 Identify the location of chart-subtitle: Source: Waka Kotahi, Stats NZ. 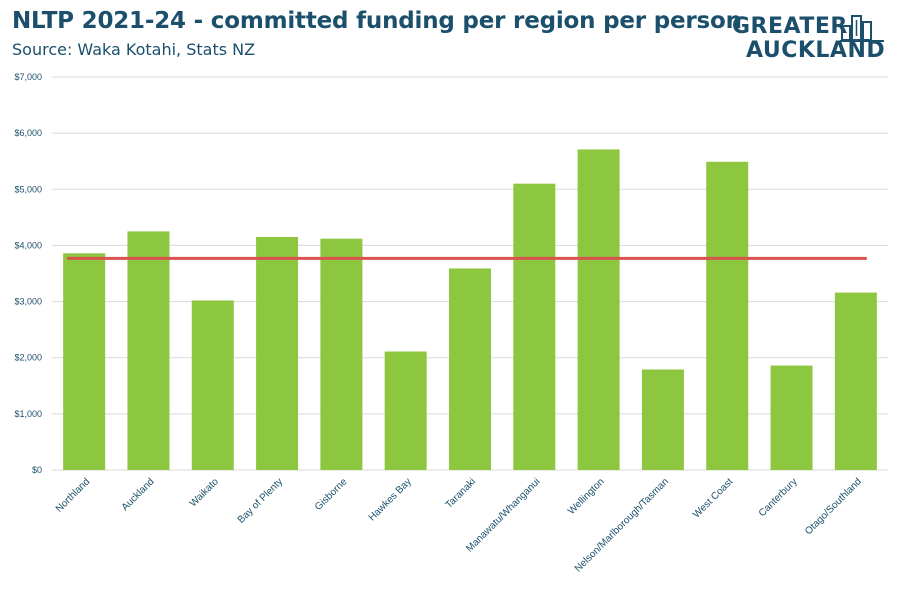
(134, 49).